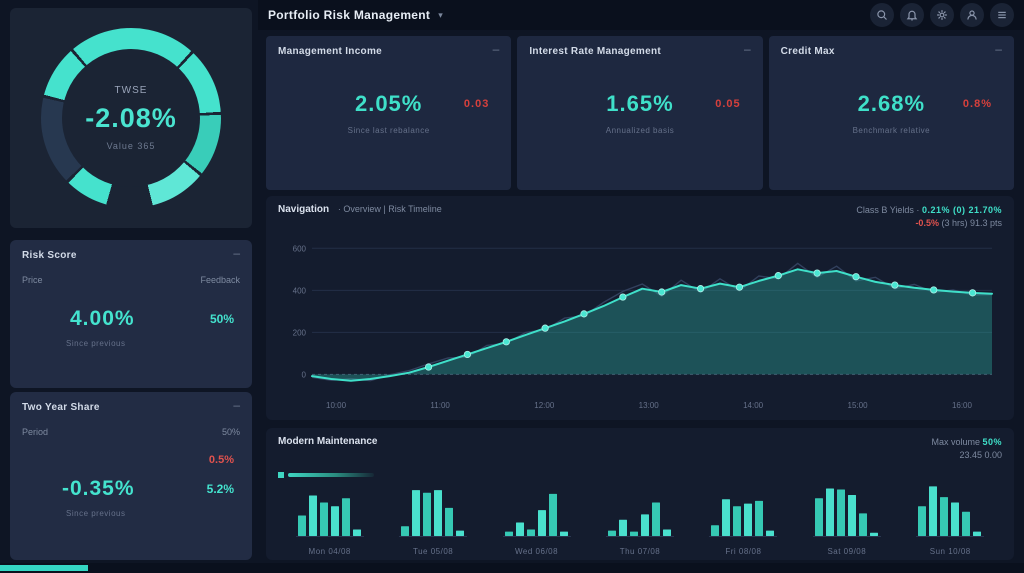 The height and width of the screenshot is (573, 1024). I want to click on risk-gauge: TWSE -2.08% Value 365, so click(131, 118).